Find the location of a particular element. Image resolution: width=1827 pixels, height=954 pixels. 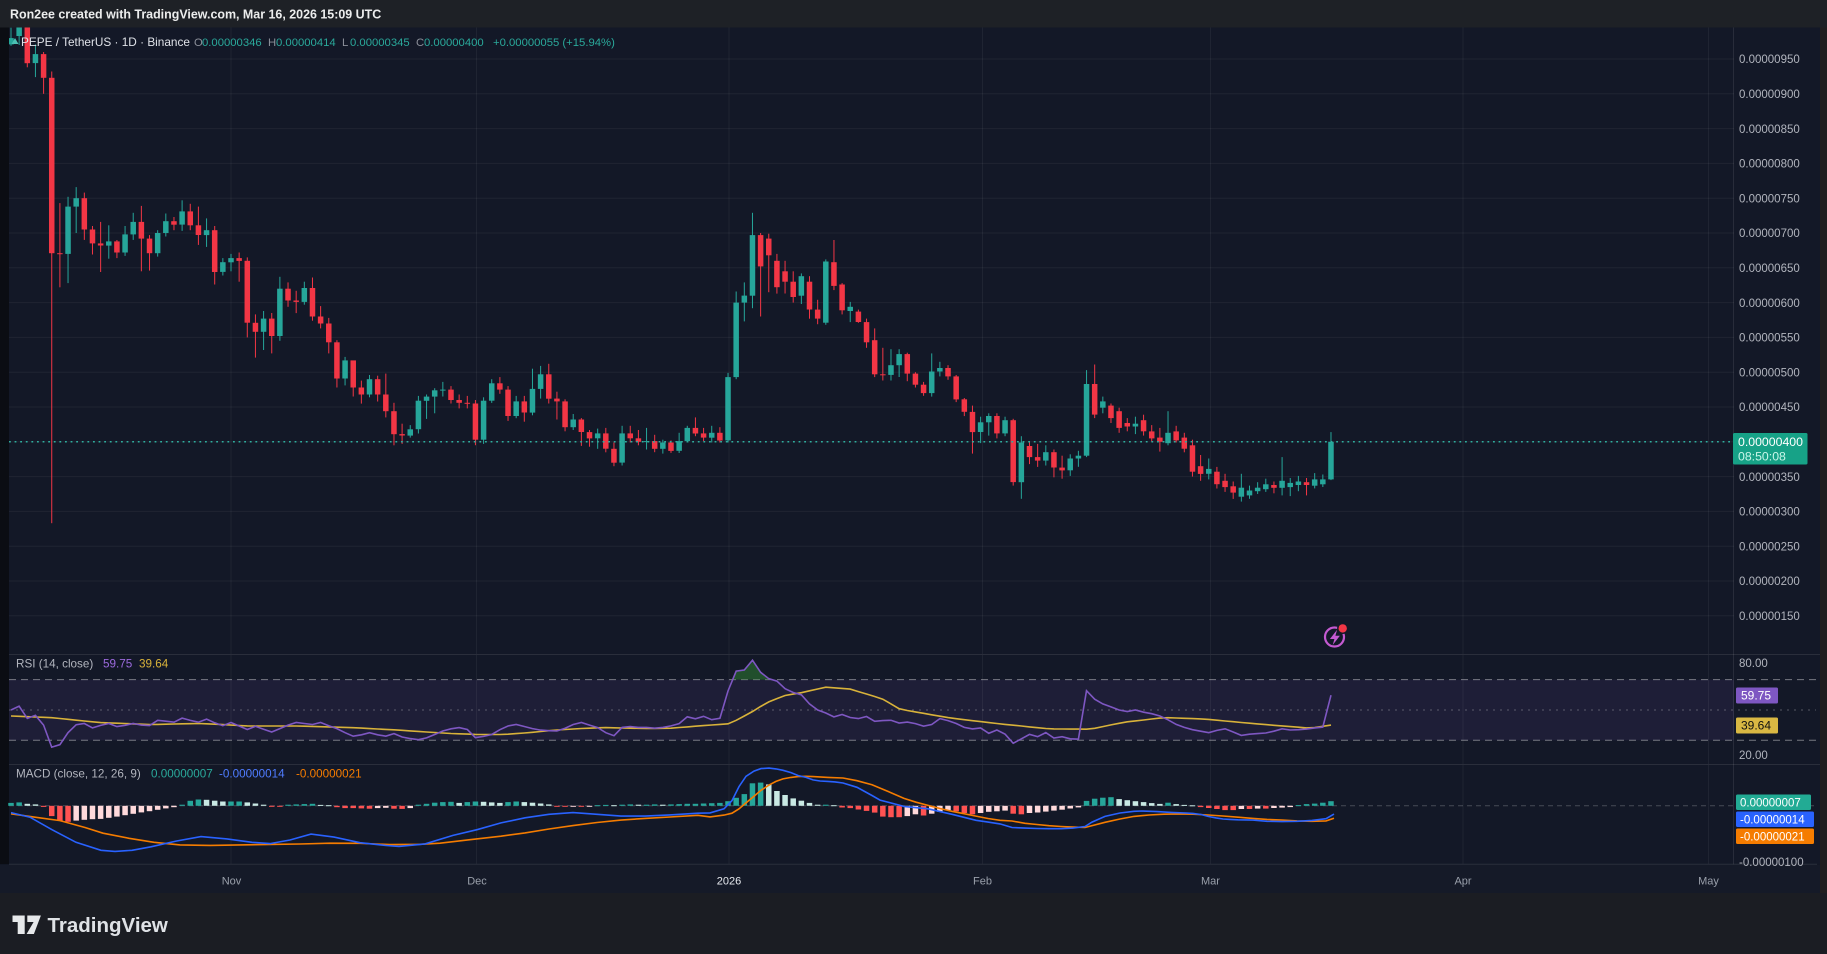

svg-text: 0.00000200 is located at coordinates (1769, 582).